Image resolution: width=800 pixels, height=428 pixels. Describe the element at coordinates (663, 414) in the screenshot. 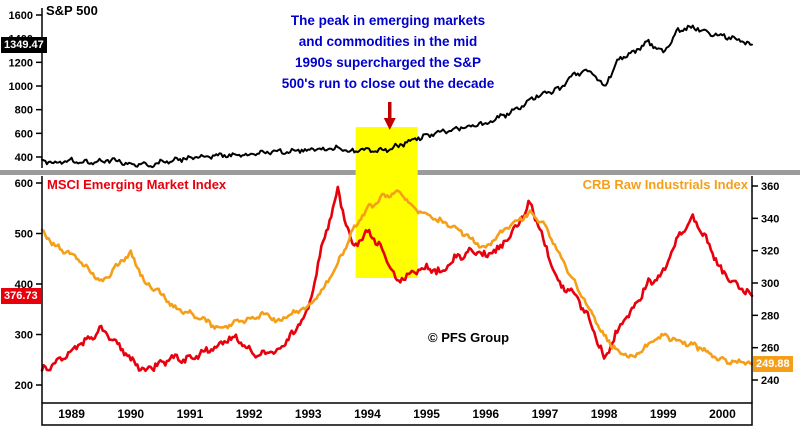

I see `axis-tick-label: 1999` at that location.